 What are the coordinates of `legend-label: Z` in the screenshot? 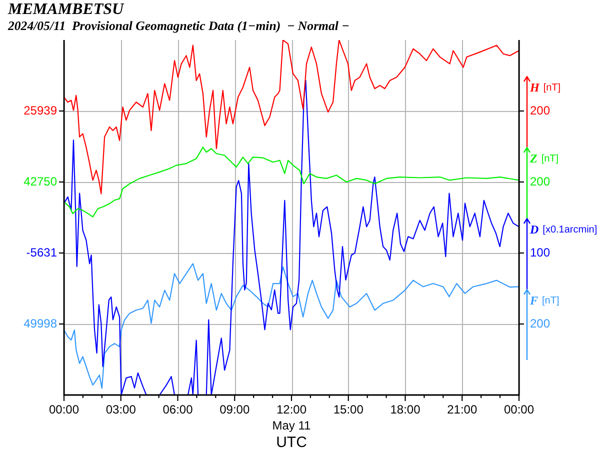 It's located at (533, 159).